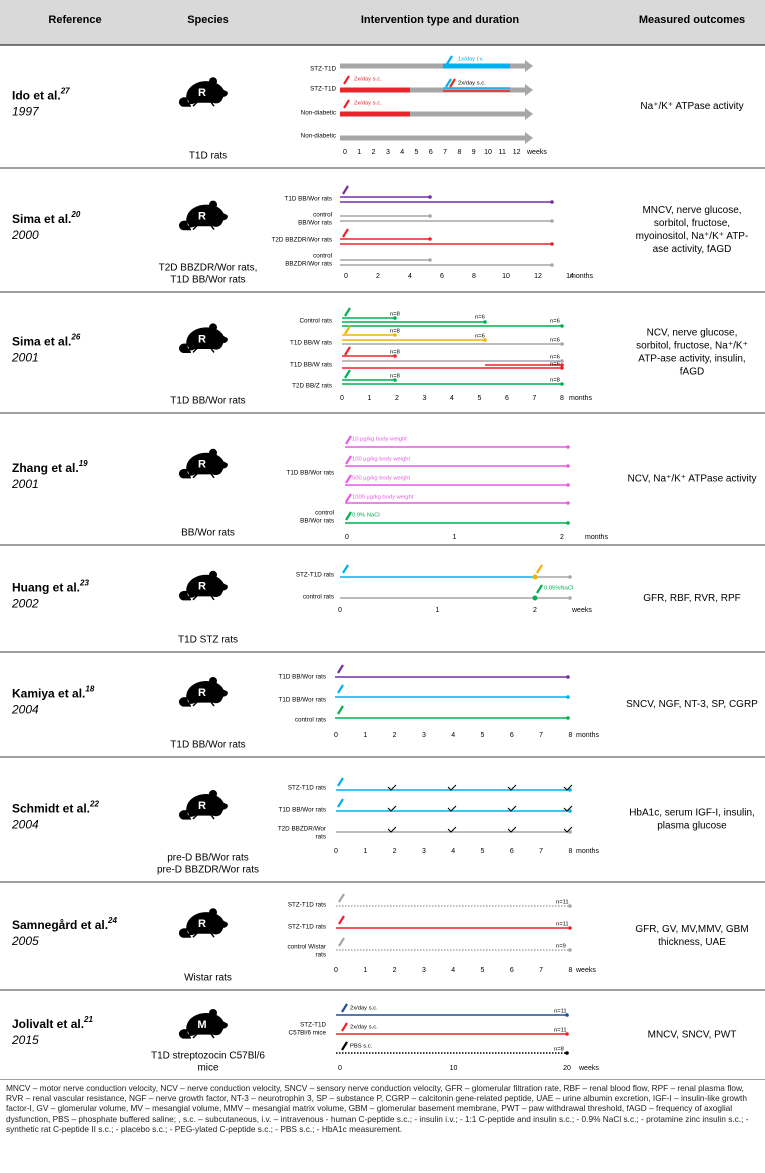 The height and width of the screenshot is (1173, 765). Describe the element at coordinates (488, 152) in the screenshot. I see `axis-tick-label: 10` at that location.